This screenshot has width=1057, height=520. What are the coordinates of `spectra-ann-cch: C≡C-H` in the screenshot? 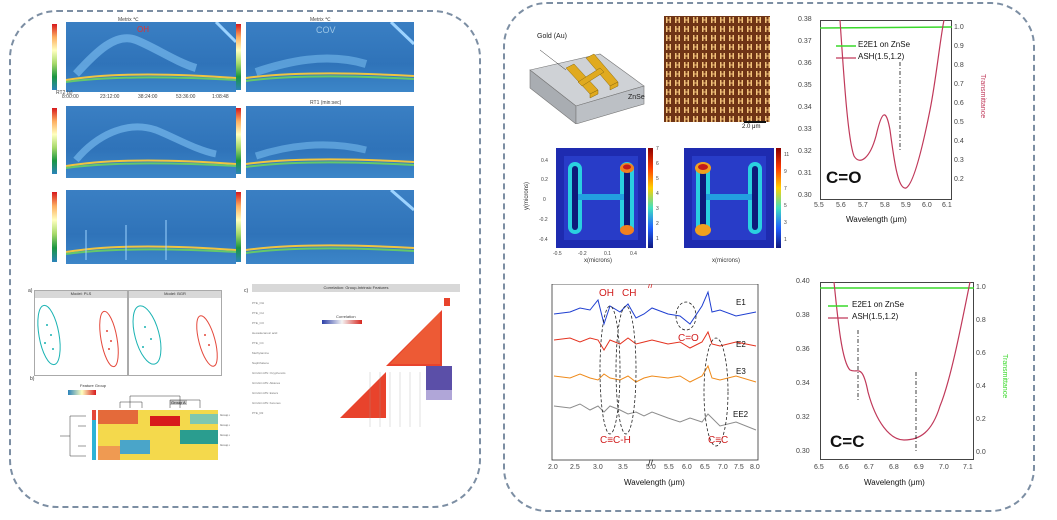 It's located at (615, 440).